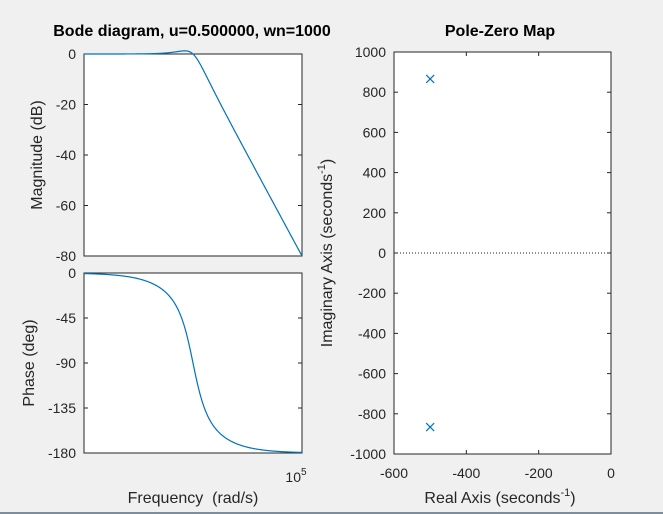 This screenshot has width=663, height=514. What do you see at coordinates (375, 92) in the screenshot?
I see `y-tick-label: 800` at bounding box center [375, 92].